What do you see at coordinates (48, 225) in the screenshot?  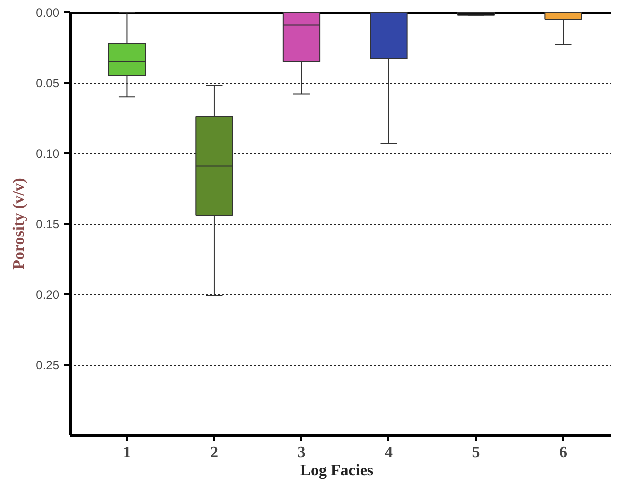 I see `y-tick-label: 0.15` at bounding box center [48, 225].